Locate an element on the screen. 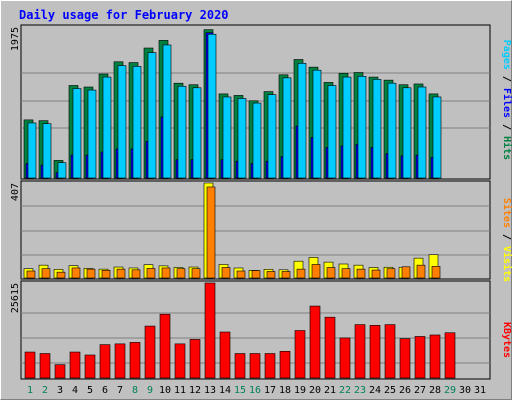  legend-entry-files: Files is located at coordinates (506, 103).